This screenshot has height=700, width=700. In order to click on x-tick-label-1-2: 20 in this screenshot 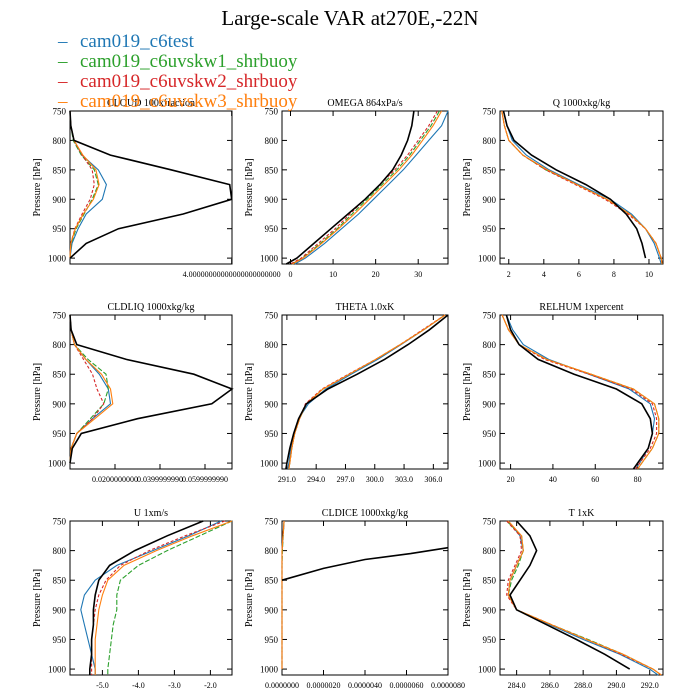, I will do `click(376, 274)`.